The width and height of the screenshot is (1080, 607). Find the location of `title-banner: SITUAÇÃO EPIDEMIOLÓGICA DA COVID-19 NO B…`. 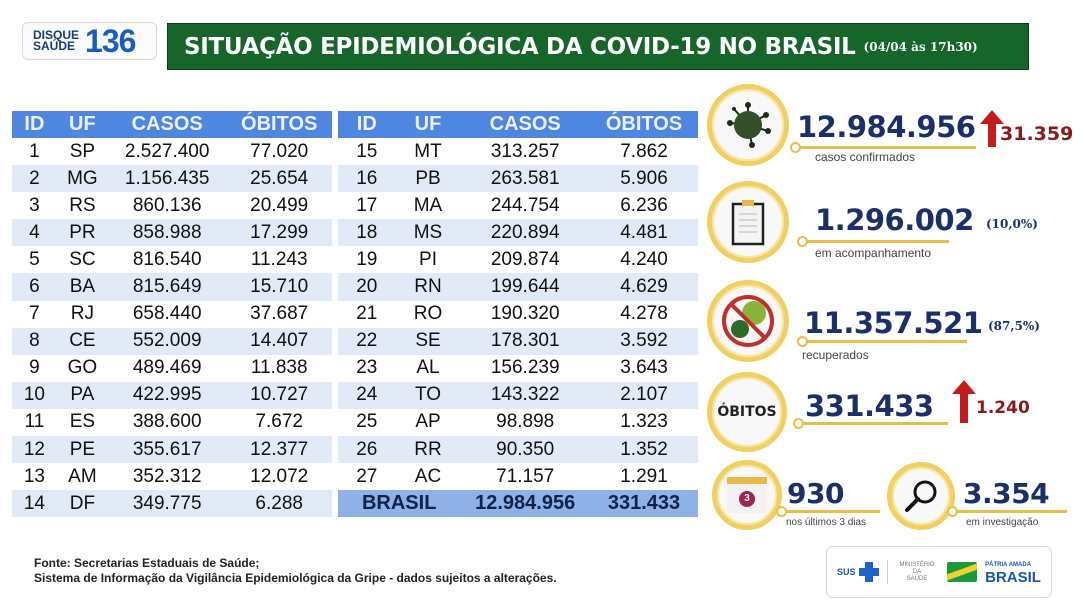

title-banner: SITUAÇÃO EPIDEMIOLÓGICA DA COVID-19 NO B… is located at coordinates (598, 46).